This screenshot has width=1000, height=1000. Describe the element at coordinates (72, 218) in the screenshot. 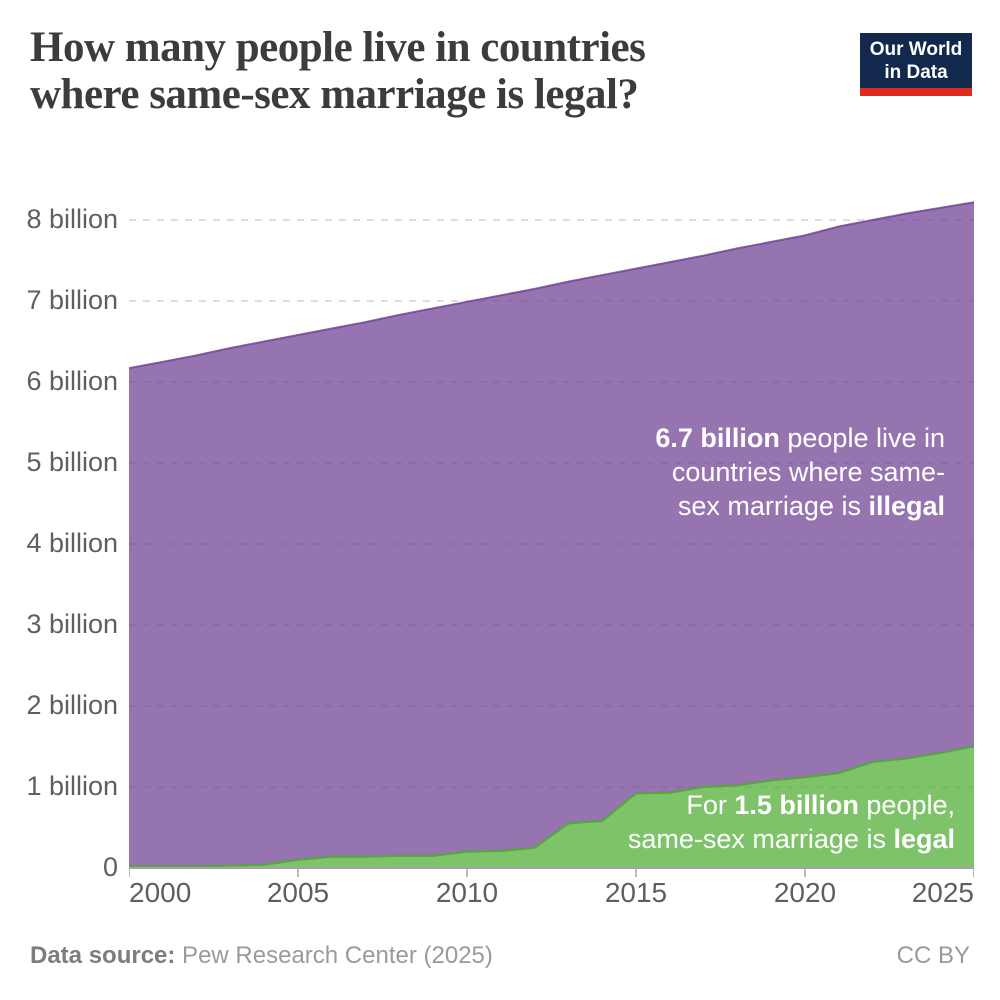

I see `y-axis-label-8-billion: 8 billion` at that location.